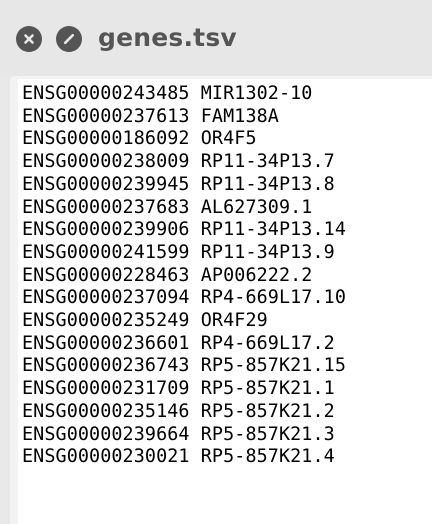 The width and height of the screenshot is (432, 524). Describe the element at coordinates (167, 275) in the screenshot. I see `text-line: ENSG00000228463 AP006222.2` at that location.